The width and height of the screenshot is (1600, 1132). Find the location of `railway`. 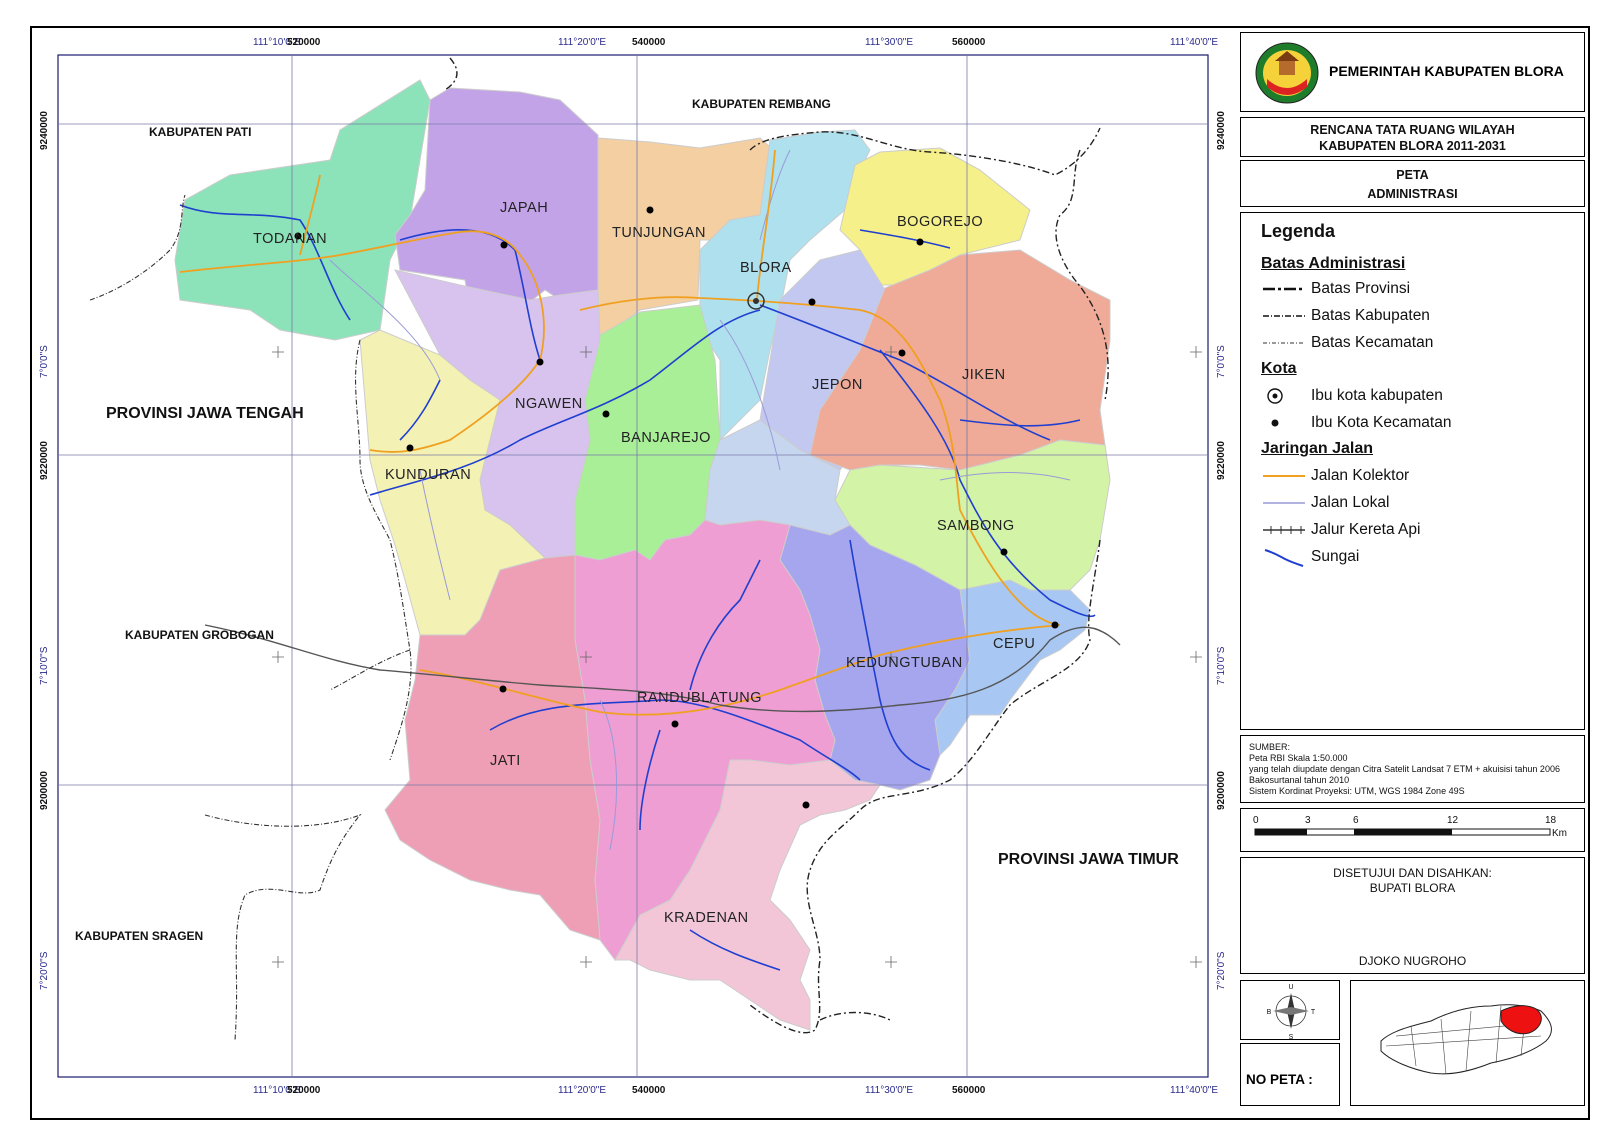

railway is located at coordinates (662, 668).